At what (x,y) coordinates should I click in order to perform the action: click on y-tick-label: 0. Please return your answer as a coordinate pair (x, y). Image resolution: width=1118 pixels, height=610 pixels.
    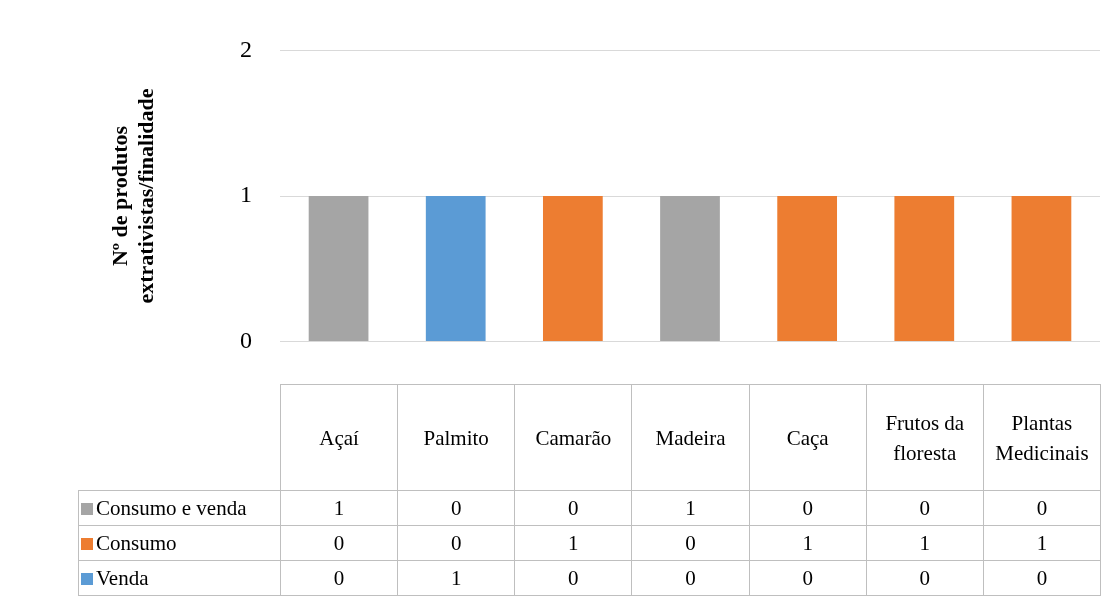
    Looking at the image, I should click on (246, 339).